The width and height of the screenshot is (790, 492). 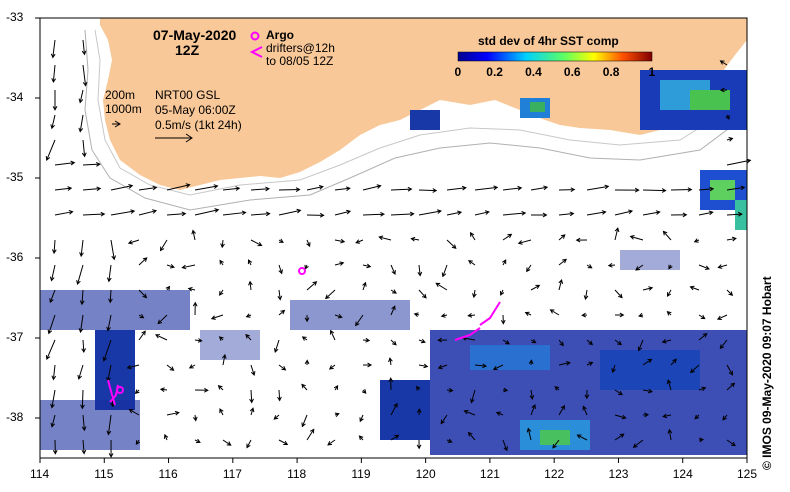 I want to click on isobath-1000-label: 1000m, so click(x=123, y=109).